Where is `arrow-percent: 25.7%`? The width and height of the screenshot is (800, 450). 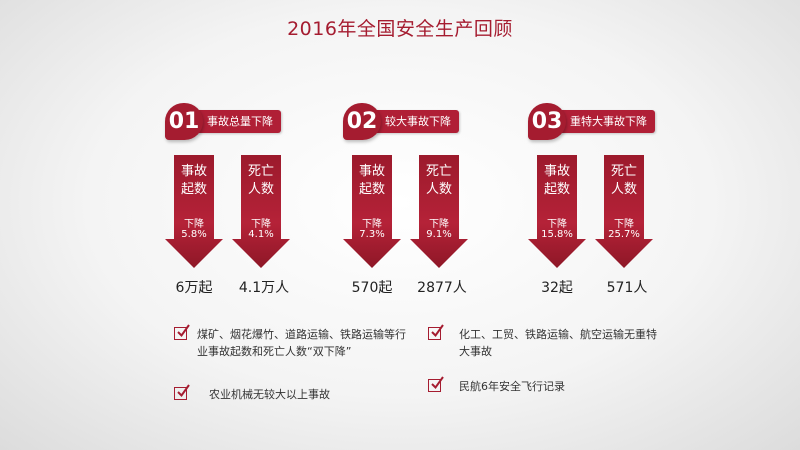 arrow-percent: 25.7% is located at coordinates (624, 234).